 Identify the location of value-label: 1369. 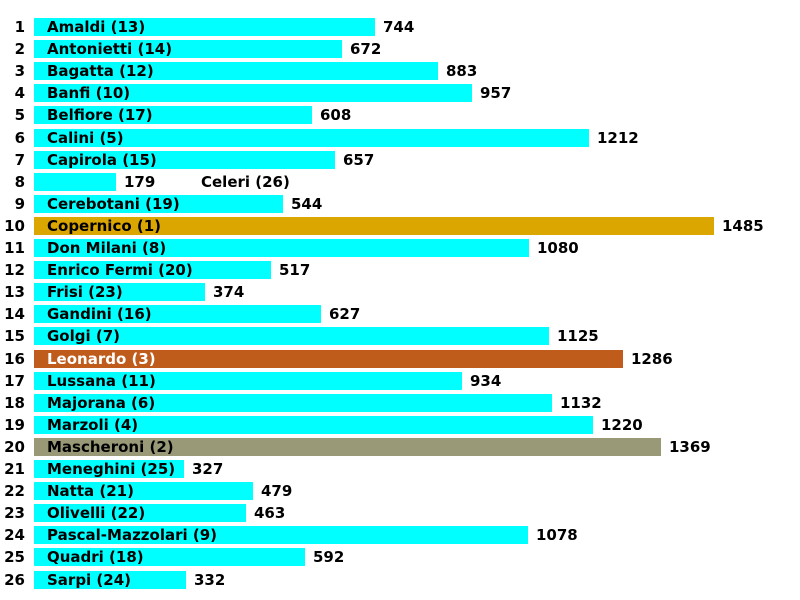
(690, 447).